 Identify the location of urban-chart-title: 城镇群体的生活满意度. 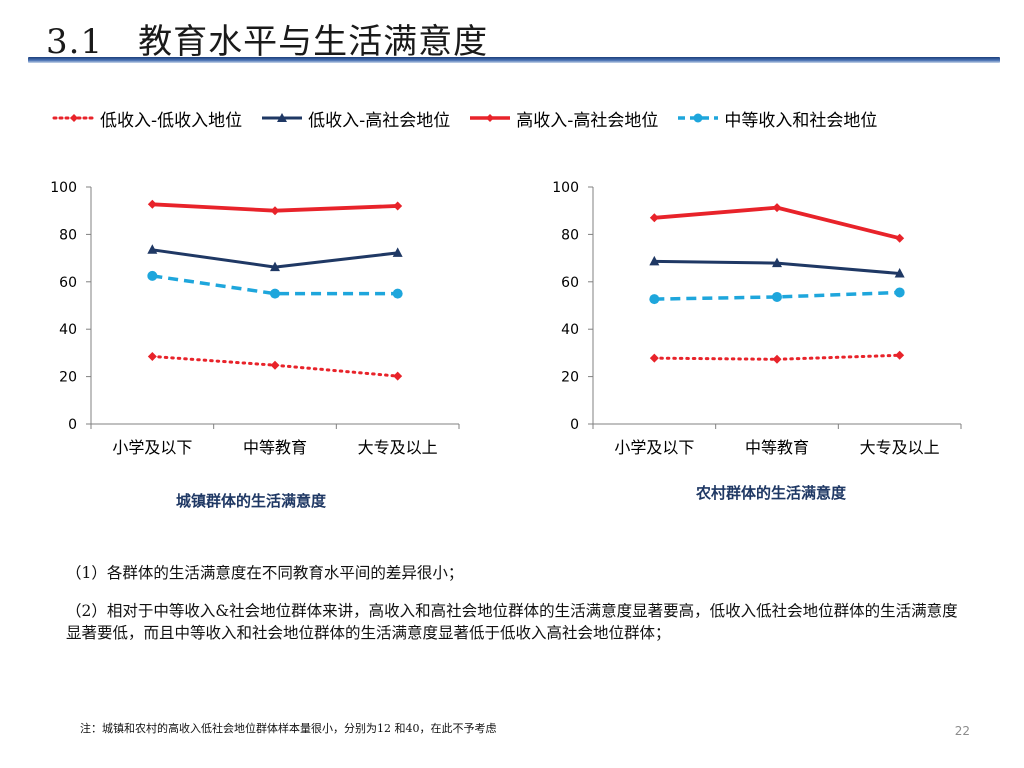
(251, 501).